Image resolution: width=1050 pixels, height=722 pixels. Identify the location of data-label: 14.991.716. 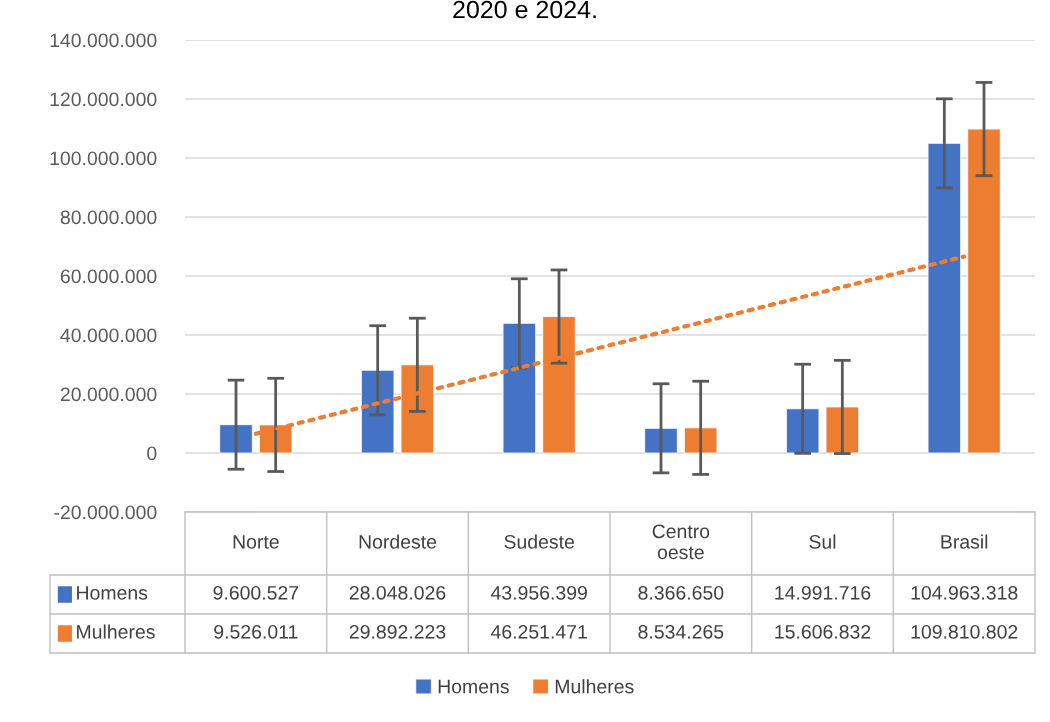
(823, 592).